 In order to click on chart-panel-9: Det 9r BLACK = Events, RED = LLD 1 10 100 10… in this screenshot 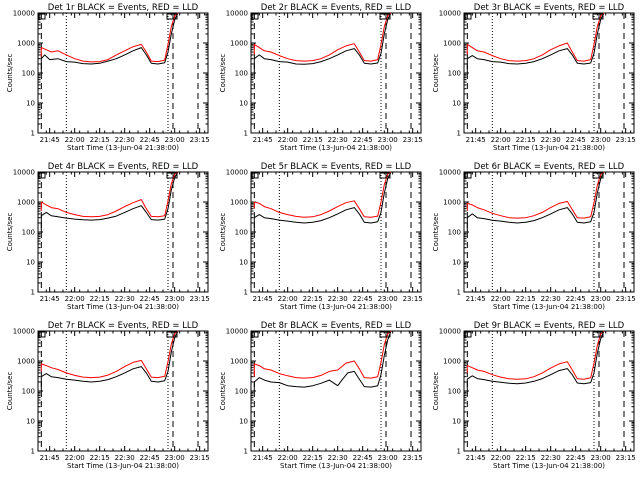, I will do `click(534, 395)`.